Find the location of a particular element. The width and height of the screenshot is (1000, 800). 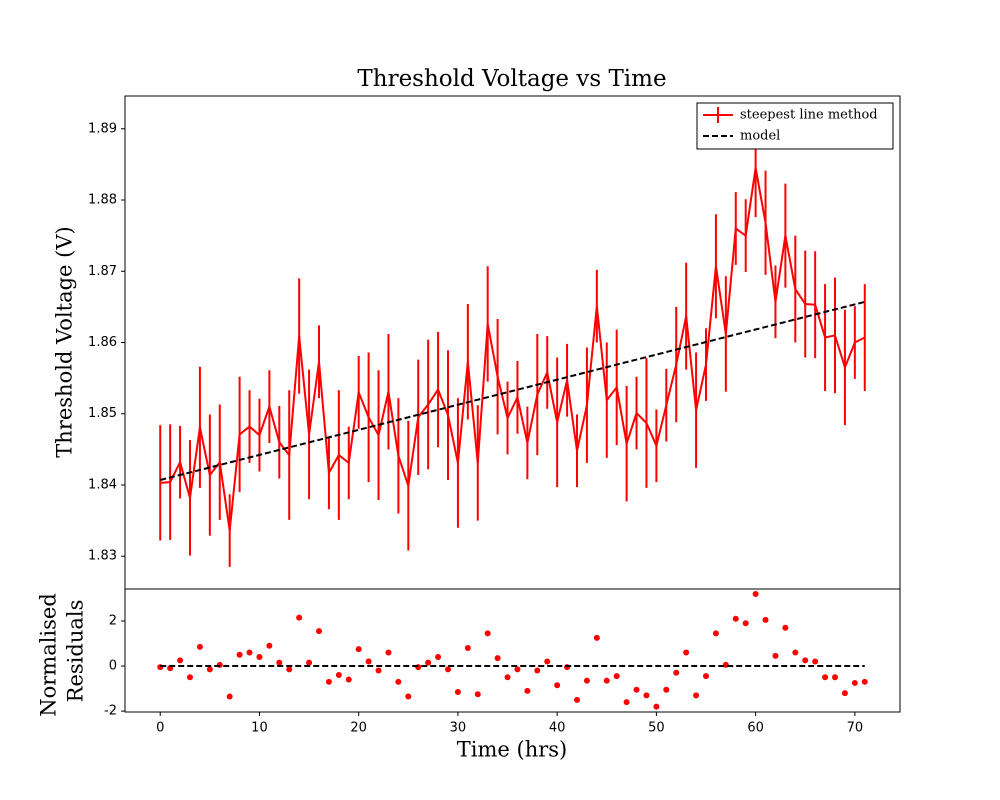

y-axis-label: Residuals is located at coordinates (76, 651).